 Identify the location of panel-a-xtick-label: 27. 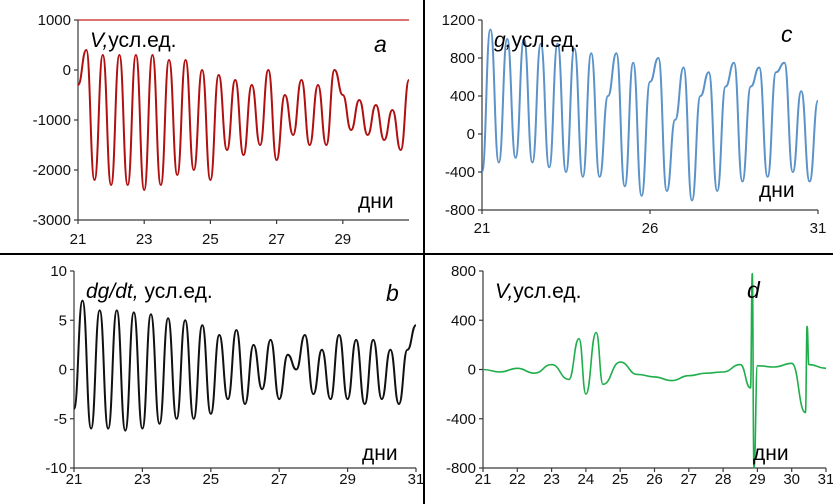
(276, 239).